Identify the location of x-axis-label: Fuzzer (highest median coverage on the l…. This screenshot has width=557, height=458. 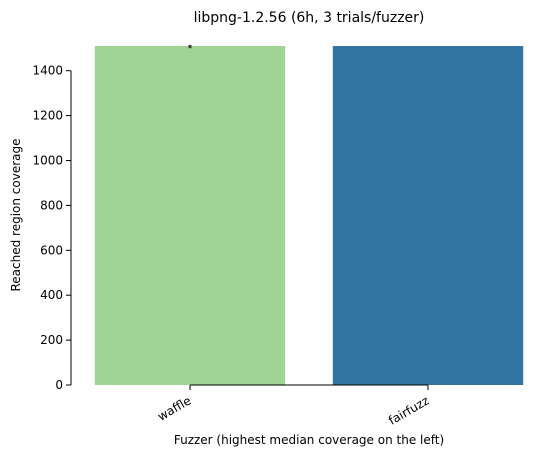
(309, 440).